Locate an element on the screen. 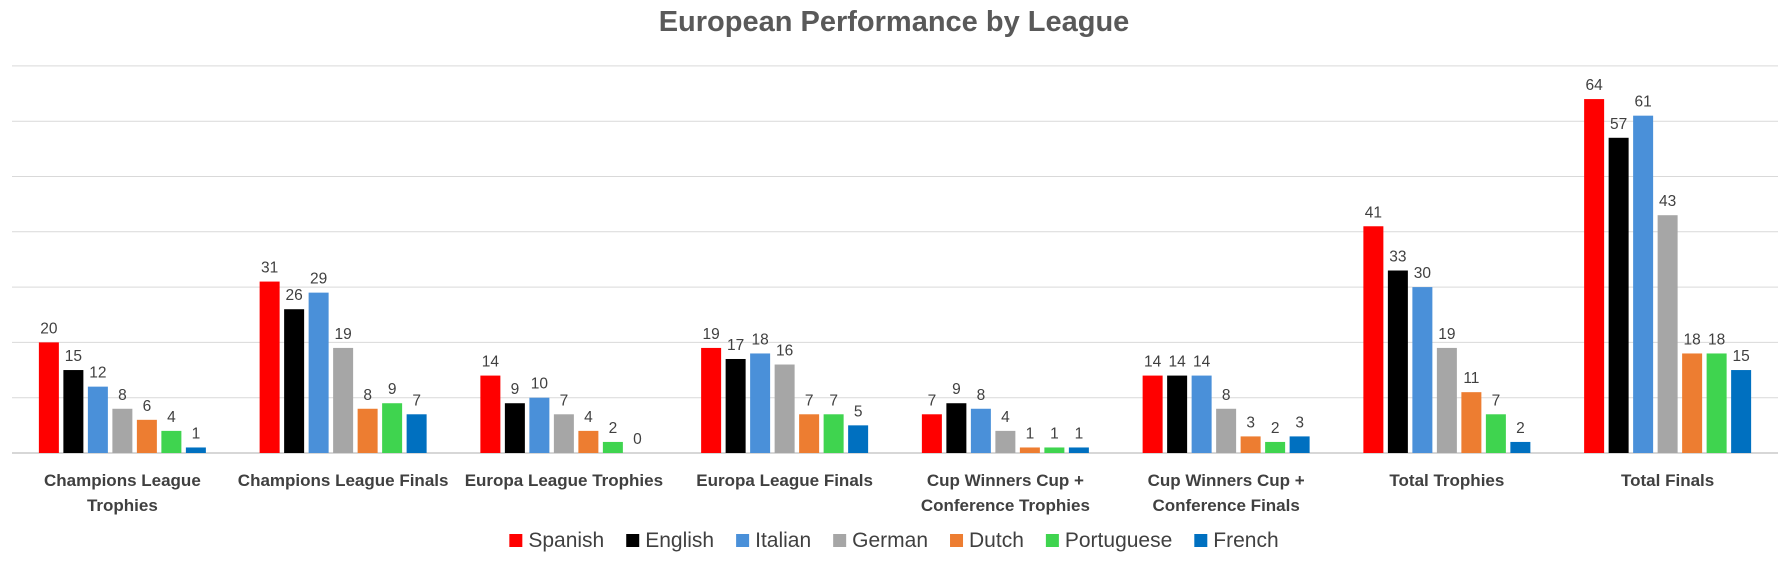  data-label: 3 is located at coordinates (1299, 422).